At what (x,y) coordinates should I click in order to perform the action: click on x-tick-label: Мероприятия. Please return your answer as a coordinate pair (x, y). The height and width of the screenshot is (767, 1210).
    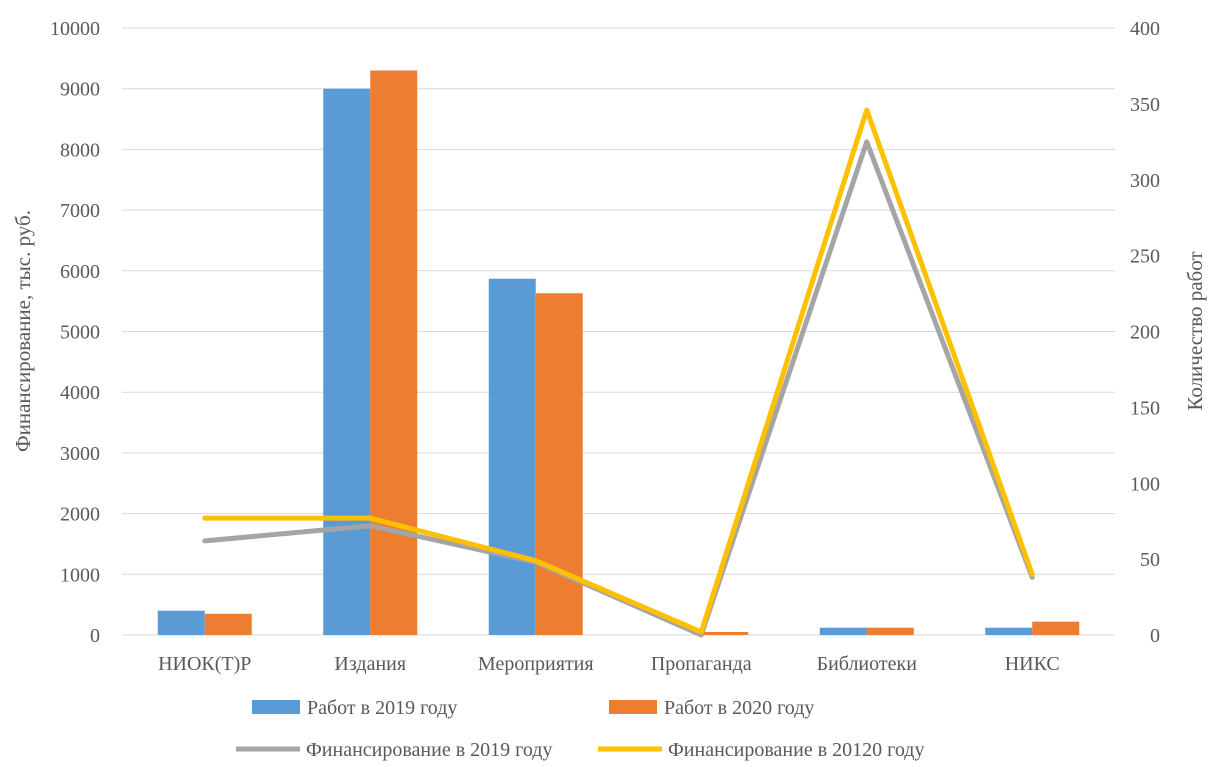
    Looking at the image, I should click on (536, 664).